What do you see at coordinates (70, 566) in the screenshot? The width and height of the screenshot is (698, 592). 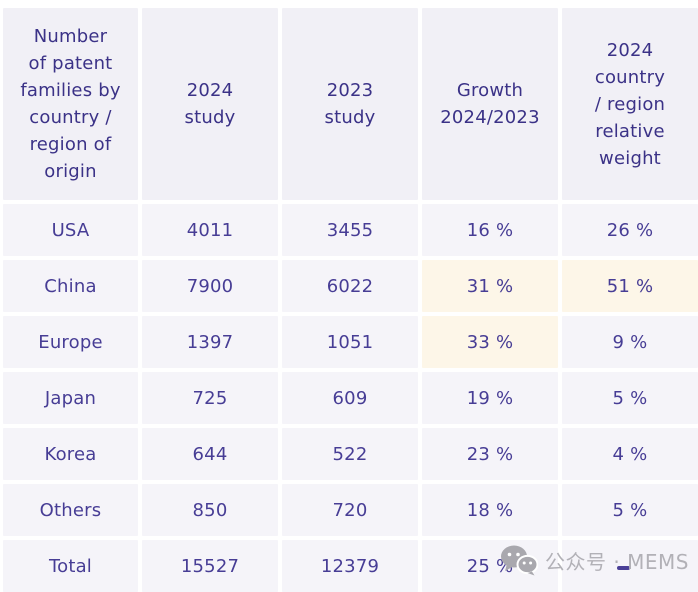 I see `row-total-label: Total` at bounding box center [70, 566].